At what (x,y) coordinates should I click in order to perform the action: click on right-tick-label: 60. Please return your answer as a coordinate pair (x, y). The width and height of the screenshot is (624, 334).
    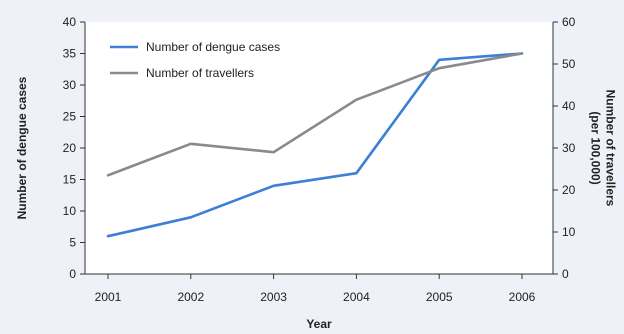
    Looking at the image, I should click on (569, 22).